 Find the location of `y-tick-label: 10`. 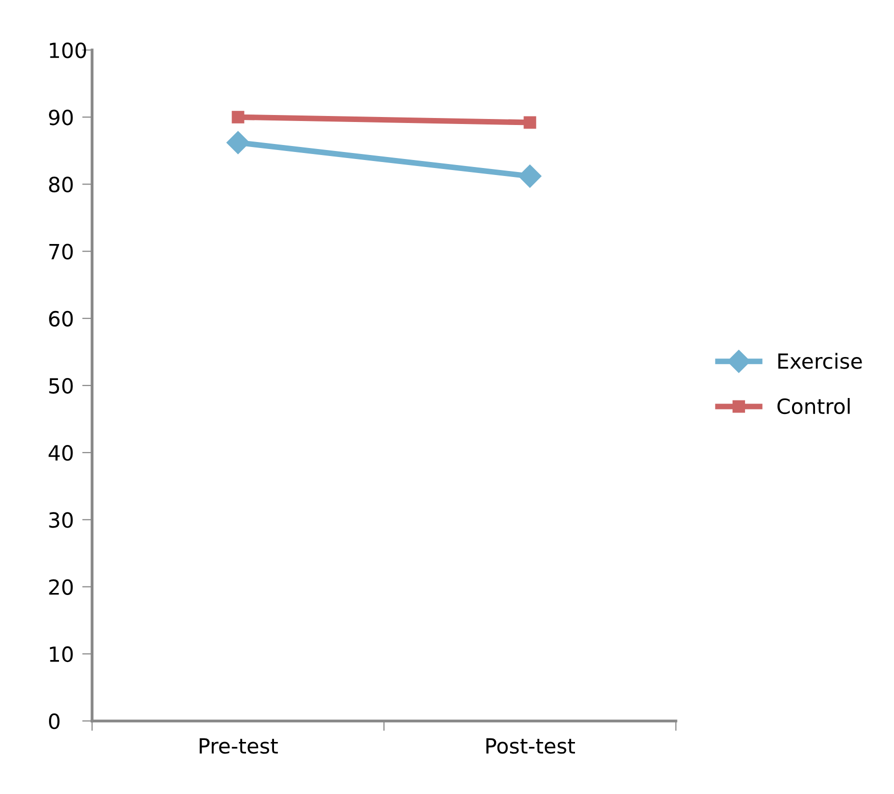

y-tick-label: 10 is located at coordinates (61, 654).